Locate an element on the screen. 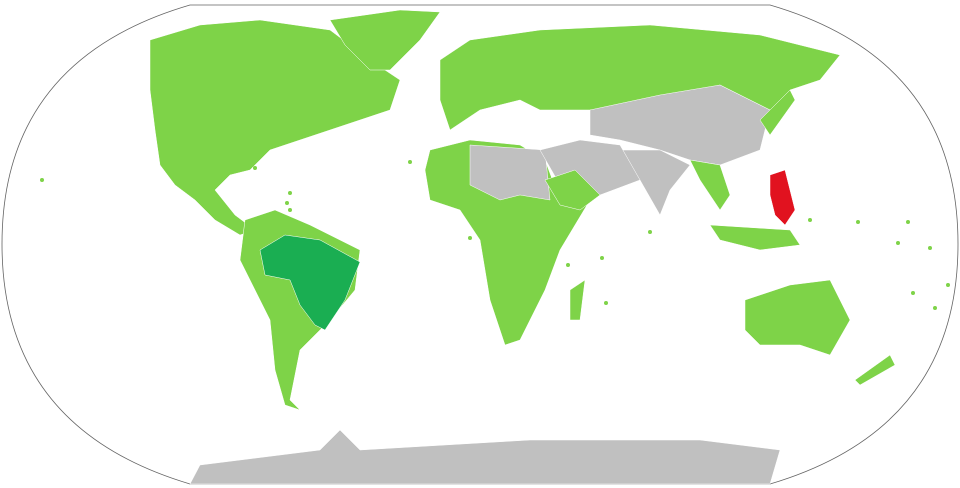  region-japan is located at coordinates (777, 112).